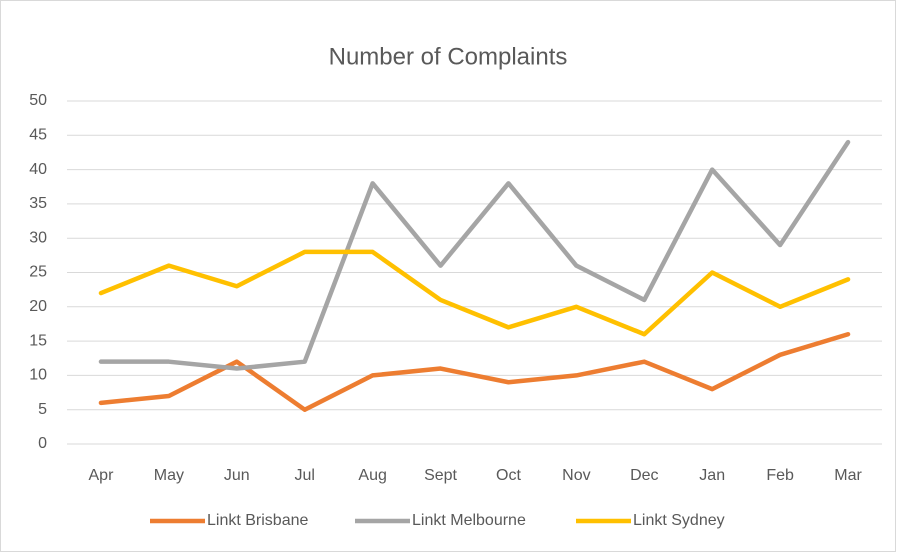 The width and height of the screenshot is (897, 553). What do you see at coordinates (38, 306) in the screenshot?
I see `y-tick-label: 20` at bounding box center [38, 306].